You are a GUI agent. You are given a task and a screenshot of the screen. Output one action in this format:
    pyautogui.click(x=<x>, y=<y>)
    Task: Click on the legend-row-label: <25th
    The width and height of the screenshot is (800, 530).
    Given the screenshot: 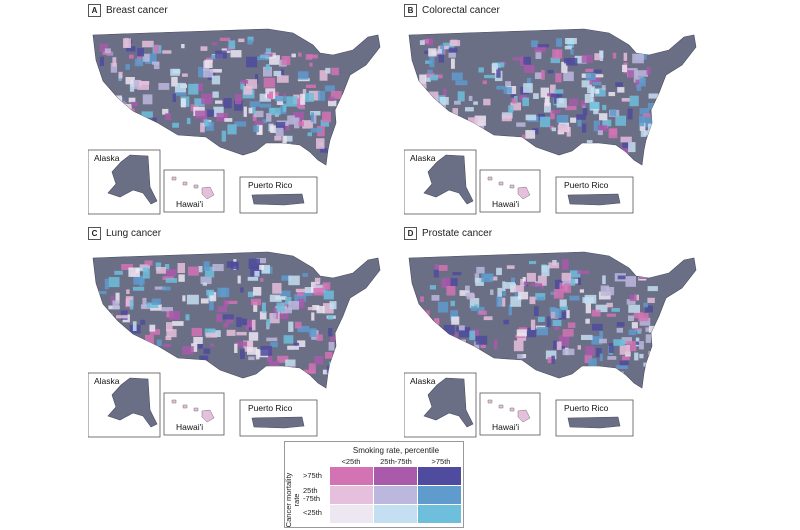 What is the action you would take?
    pyautogui.click(x=312, y=512)
    